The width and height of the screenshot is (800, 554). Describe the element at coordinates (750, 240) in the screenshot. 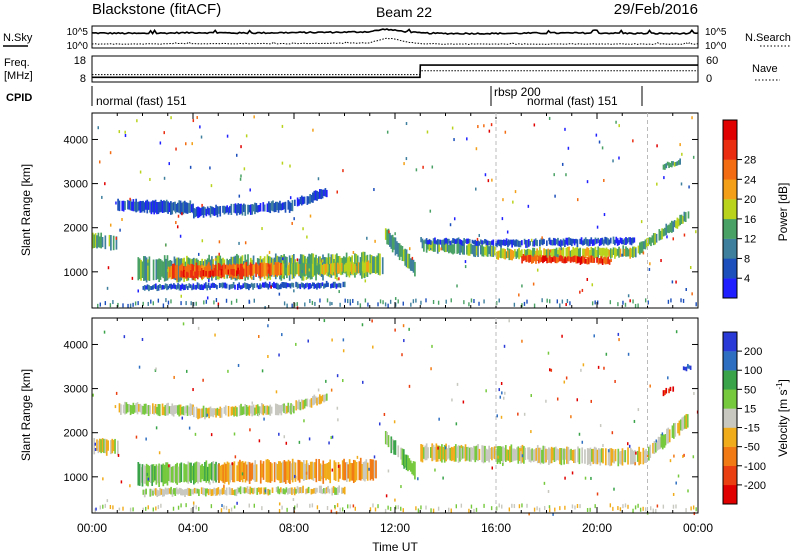

I see `power-colorbar-tick-label-2: 12` at that location.